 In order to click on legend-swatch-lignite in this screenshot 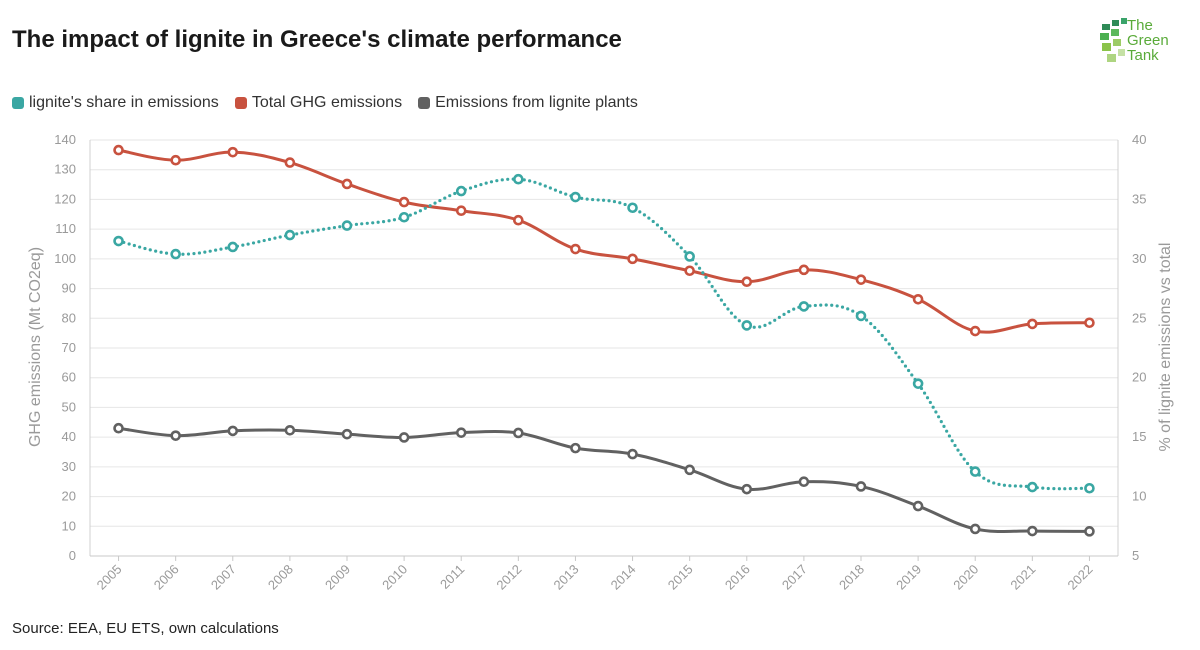, I will do `click(424, 103)`.